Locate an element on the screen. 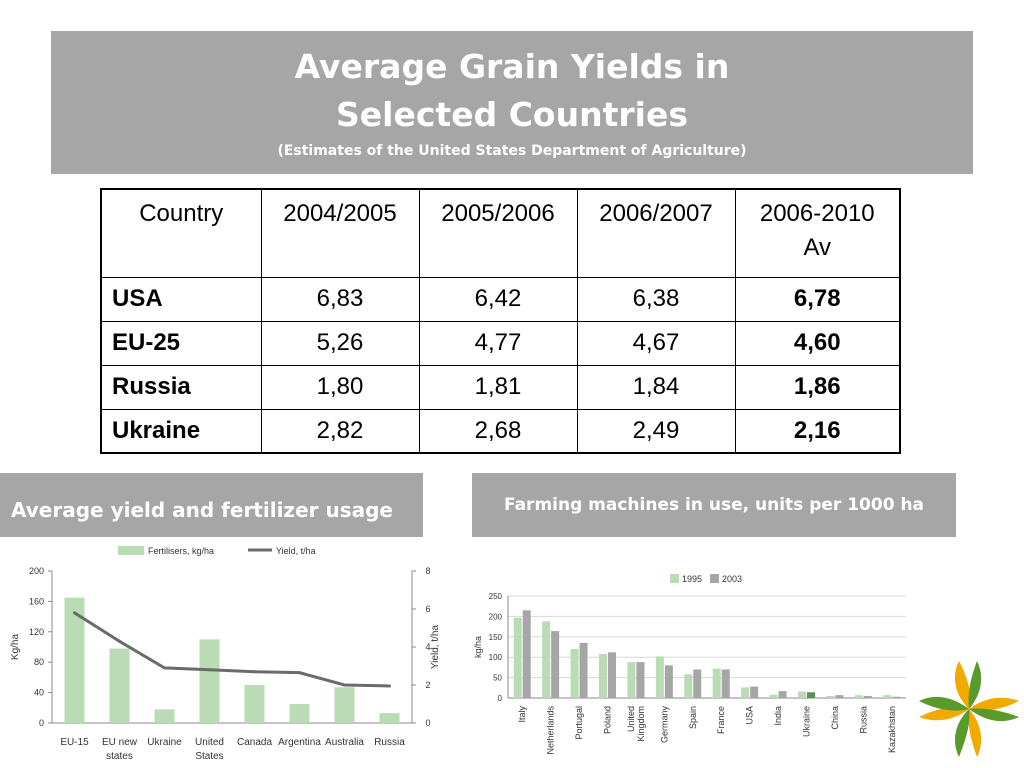 This screenshot has height=768, width=1024. value-cell: 6,38 is located at coordinates (656, 299).